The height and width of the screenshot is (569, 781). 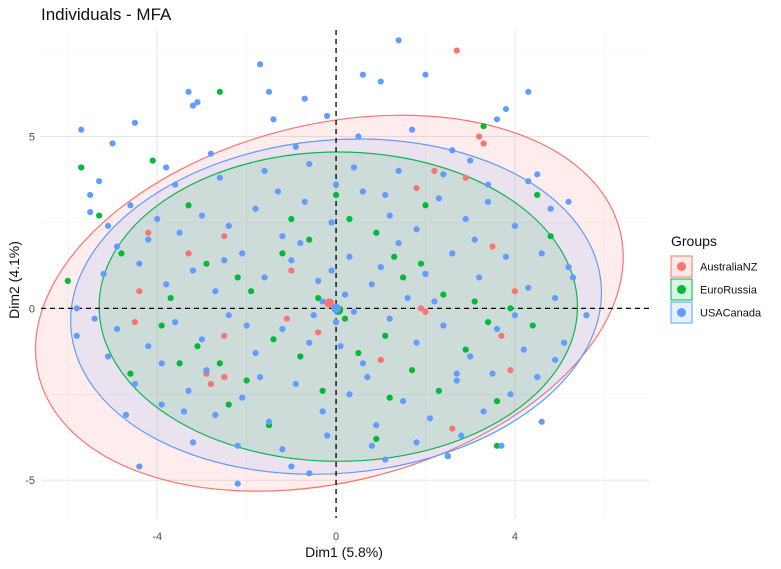 What do you see at coordinates (336, 537) in the screenshot?
I see `x-tick-label: 0` at bounding box center [336, 537].